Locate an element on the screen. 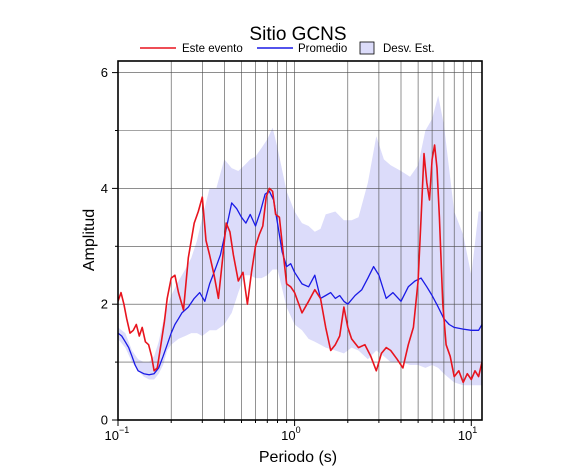 The width and height of the screenshot is (586, 475). y-tick-label: 0 is located at coordinates (104, 420).